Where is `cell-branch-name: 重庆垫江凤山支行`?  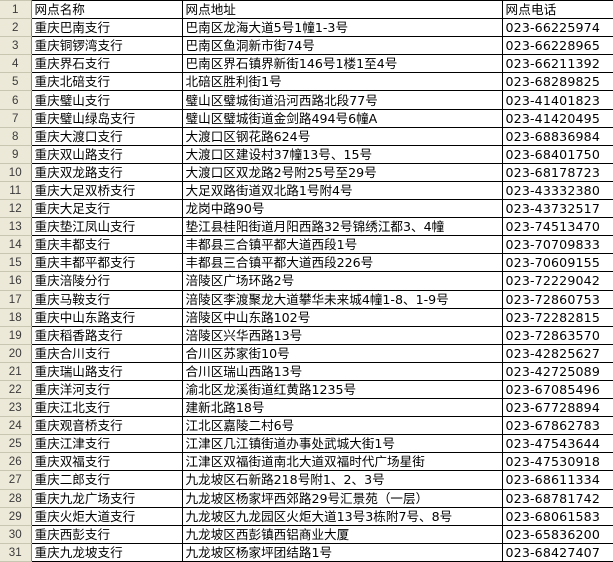
cell-branch-name: 重庆垫江凤山支行 is located at coordinates (106, 227).